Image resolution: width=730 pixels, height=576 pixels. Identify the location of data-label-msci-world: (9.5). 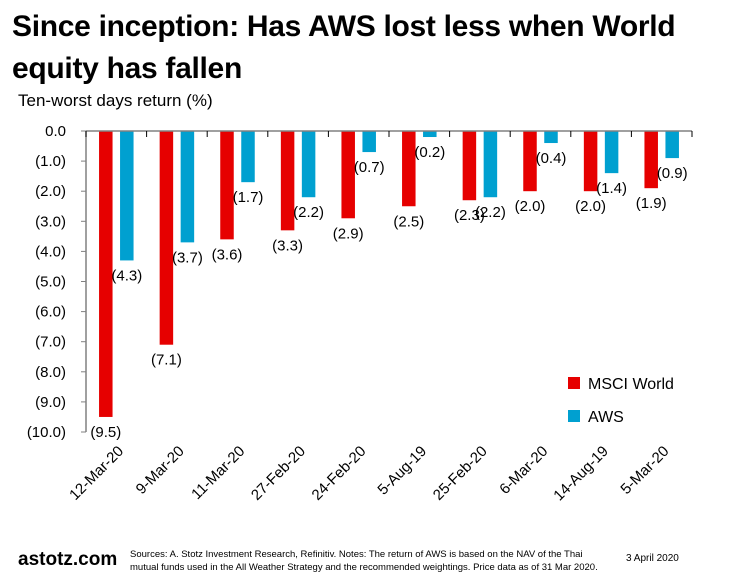
(105, 432).